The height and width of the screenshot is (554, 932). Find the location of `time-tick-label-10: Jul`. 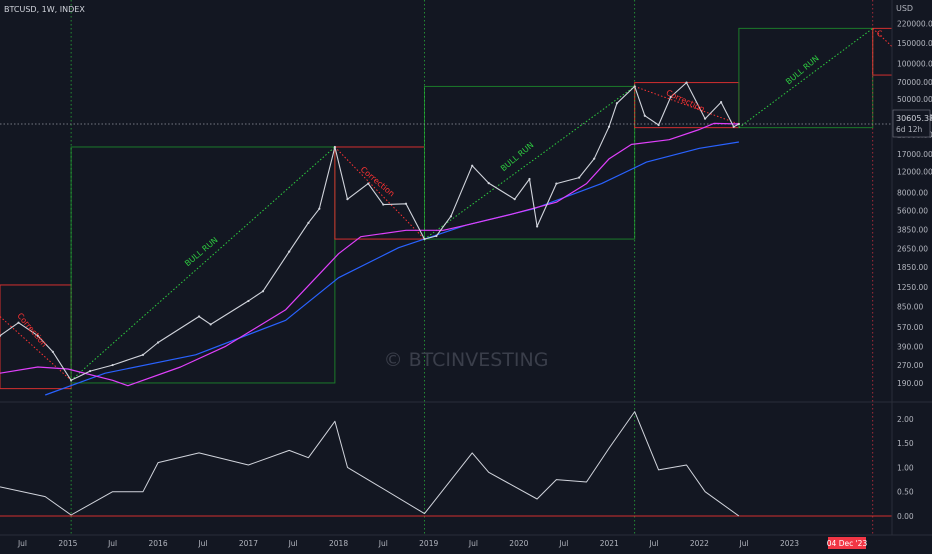

time-tick-label-10: Jul is located at coordinates (473, 543).